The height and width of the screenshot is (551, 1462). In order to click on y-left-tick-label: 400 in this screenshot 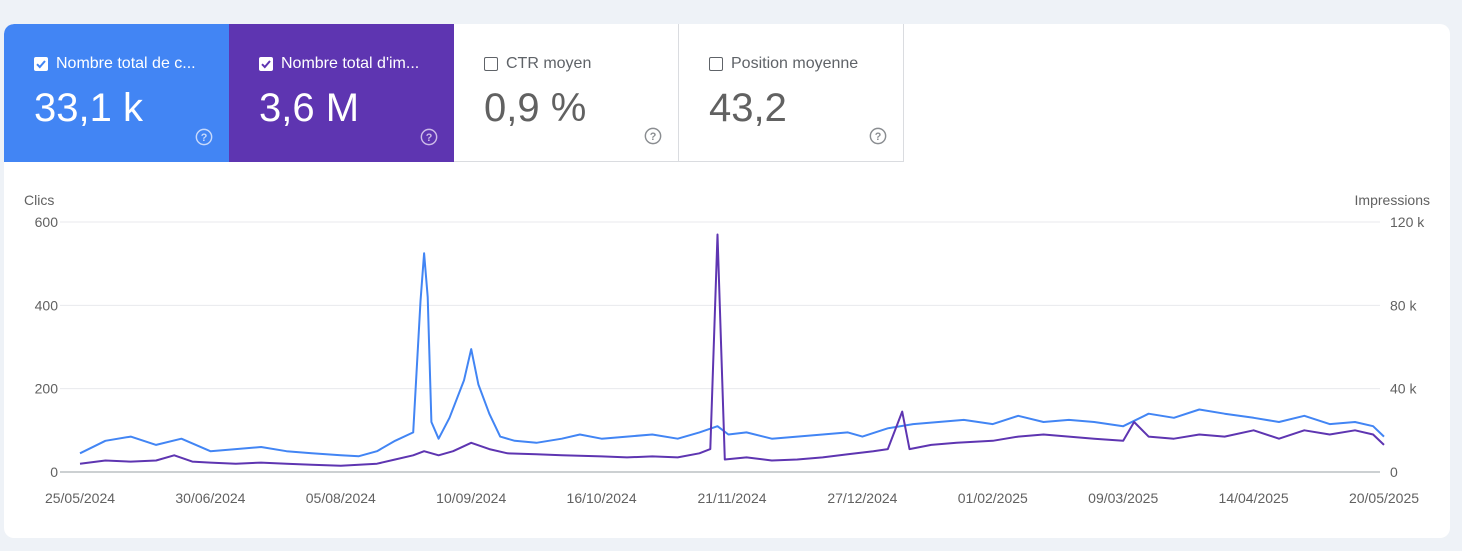, I will do `click(47, 305)`.